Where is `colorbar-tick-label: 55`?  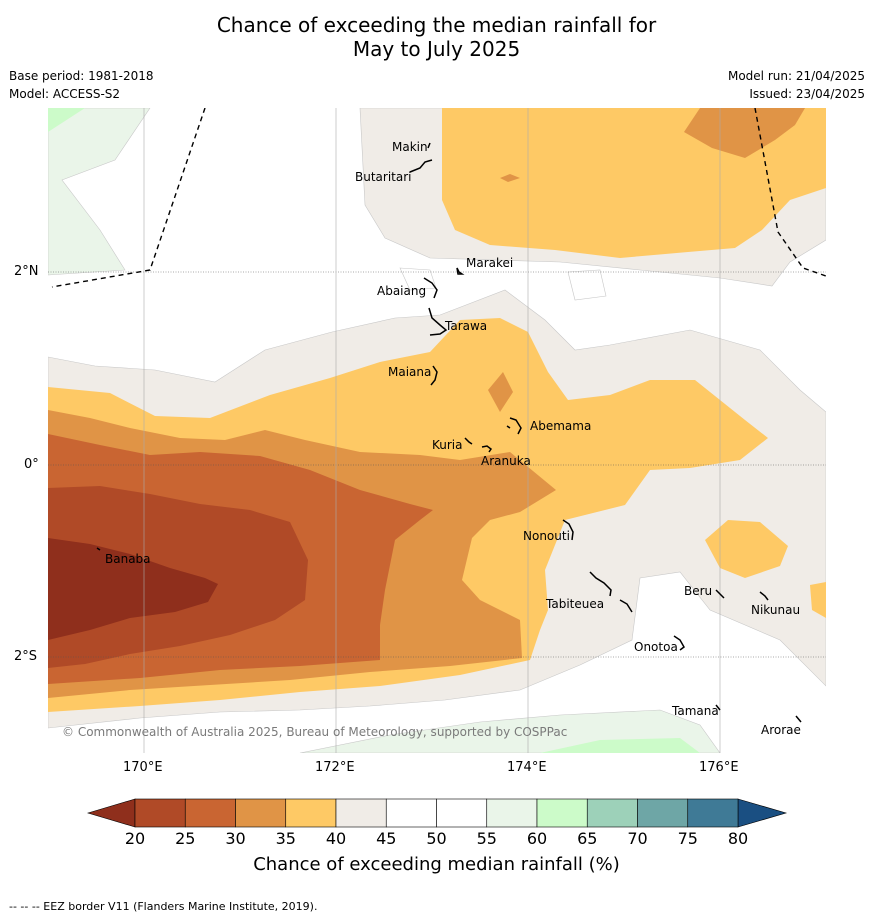
colorbar-tick-label: 55 is located at coordinates (486, 838).